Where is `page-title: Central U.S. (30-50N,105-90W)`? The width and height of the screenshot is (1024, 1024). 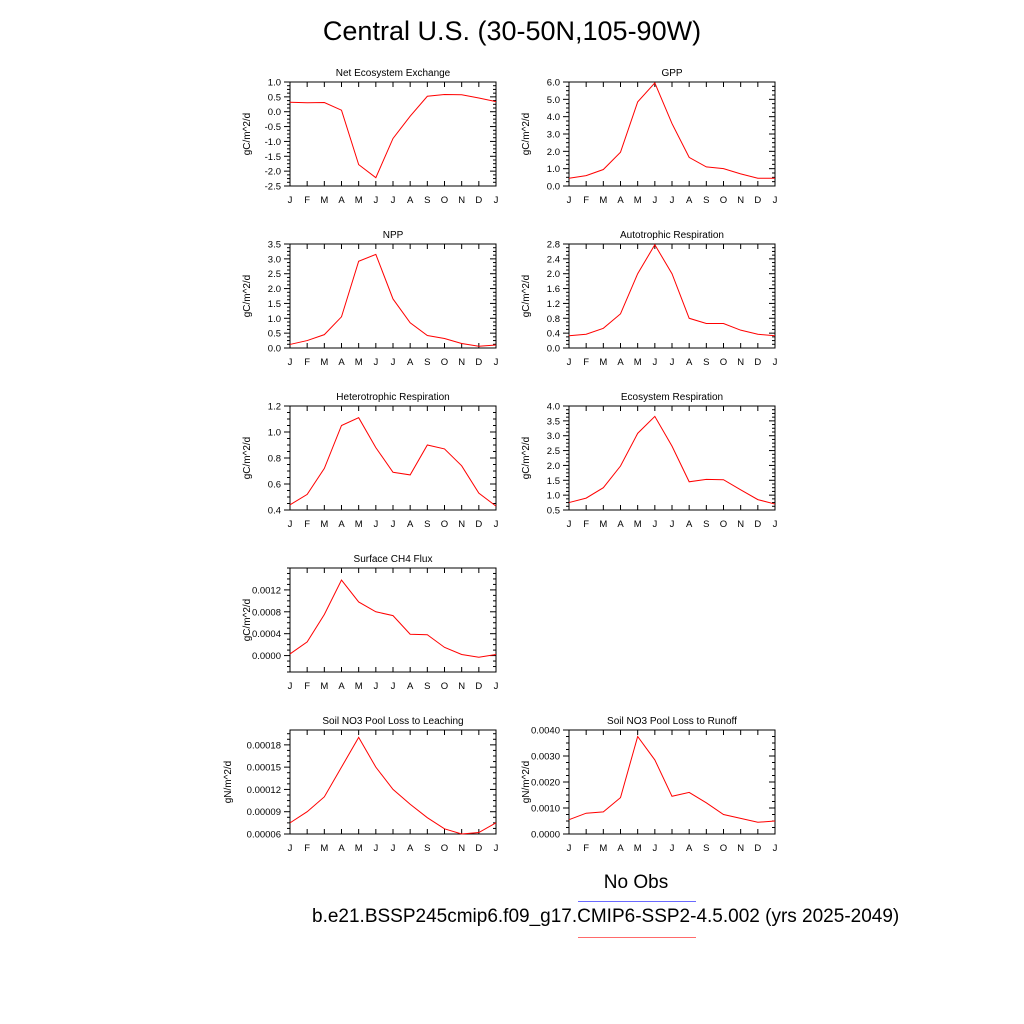 page-title: Central U.S. (30-50N,105-90W) is located at coordinates (512, 31).